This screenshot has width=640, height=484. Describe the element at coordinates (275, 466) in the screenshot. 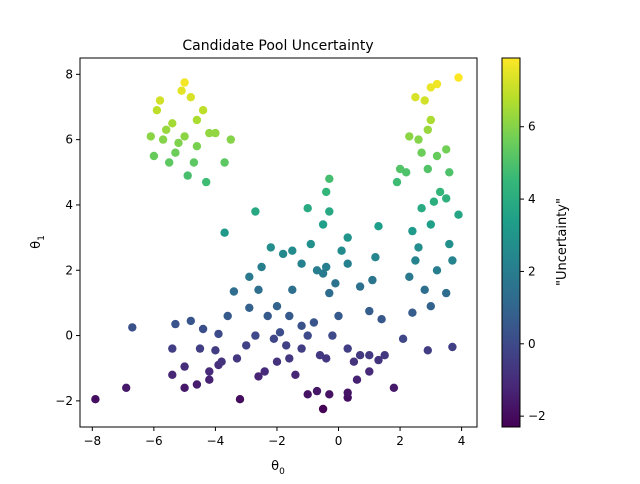

I see `x-axis-label-base: θ` at that location.